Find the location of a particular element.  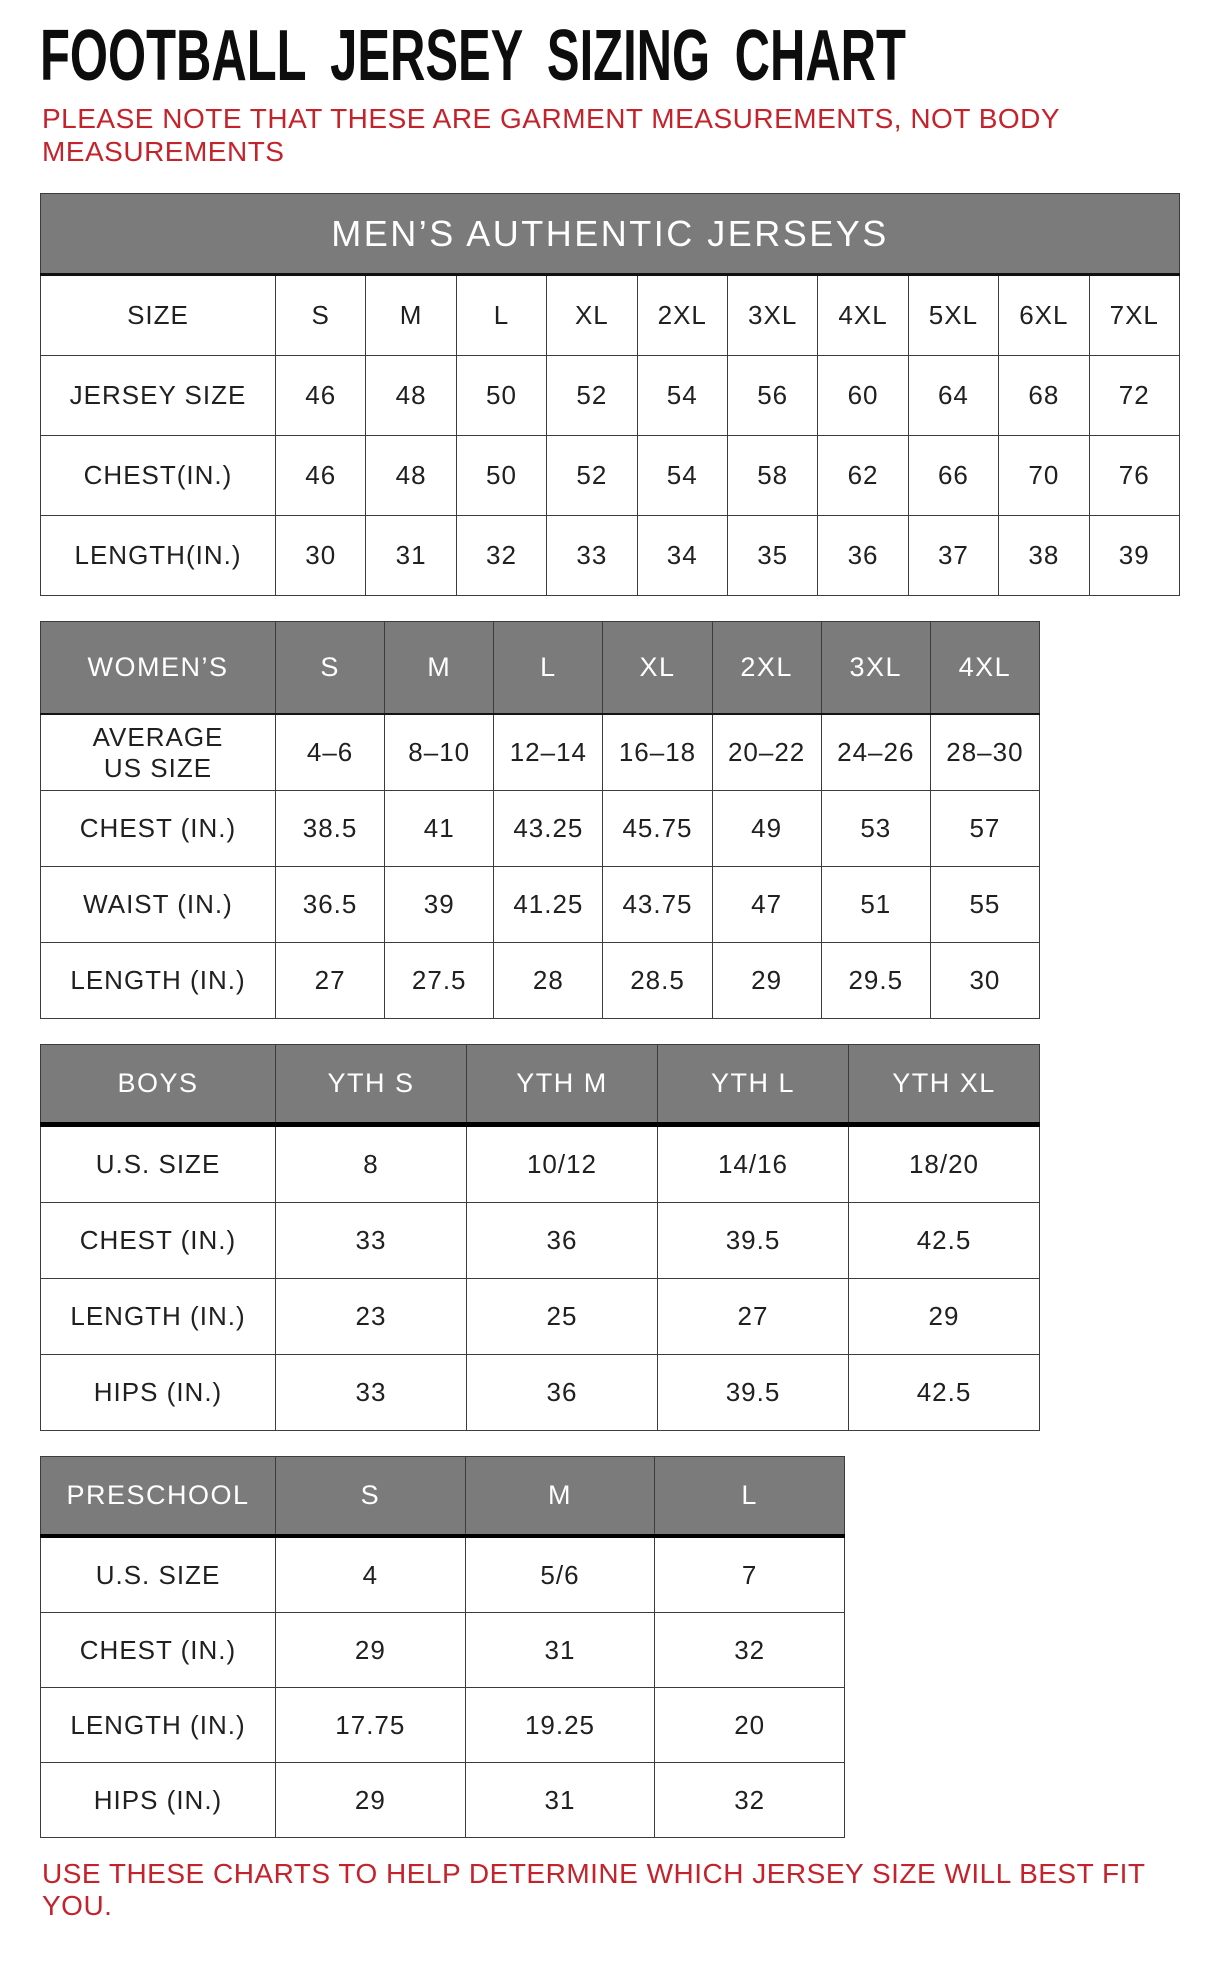

table-row: CHEST (IN.) 38.5 41 43.25 45.75 49 53 57 is located at coordinates (540, 828).